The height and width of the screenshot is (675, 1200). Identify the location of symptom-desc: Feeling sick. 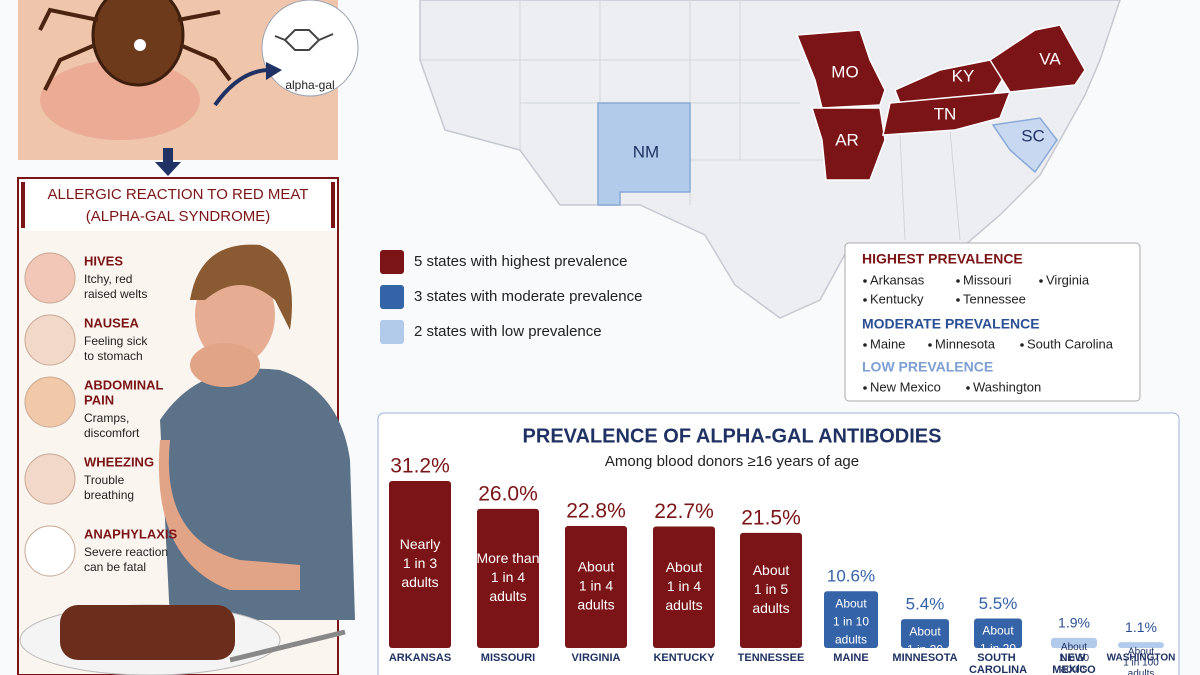
(116, 341).